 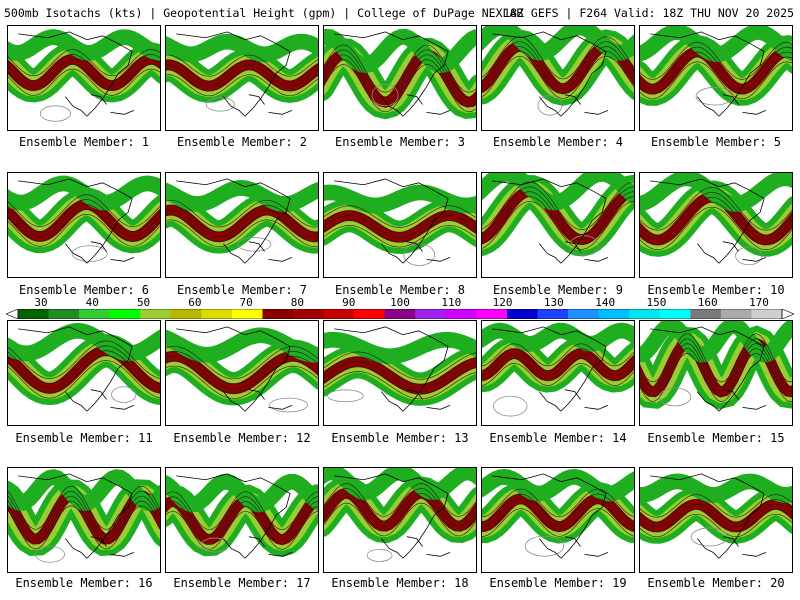 I want to click on member-caption-7: Ensemble Member: 7, so click(x=242, y=290).